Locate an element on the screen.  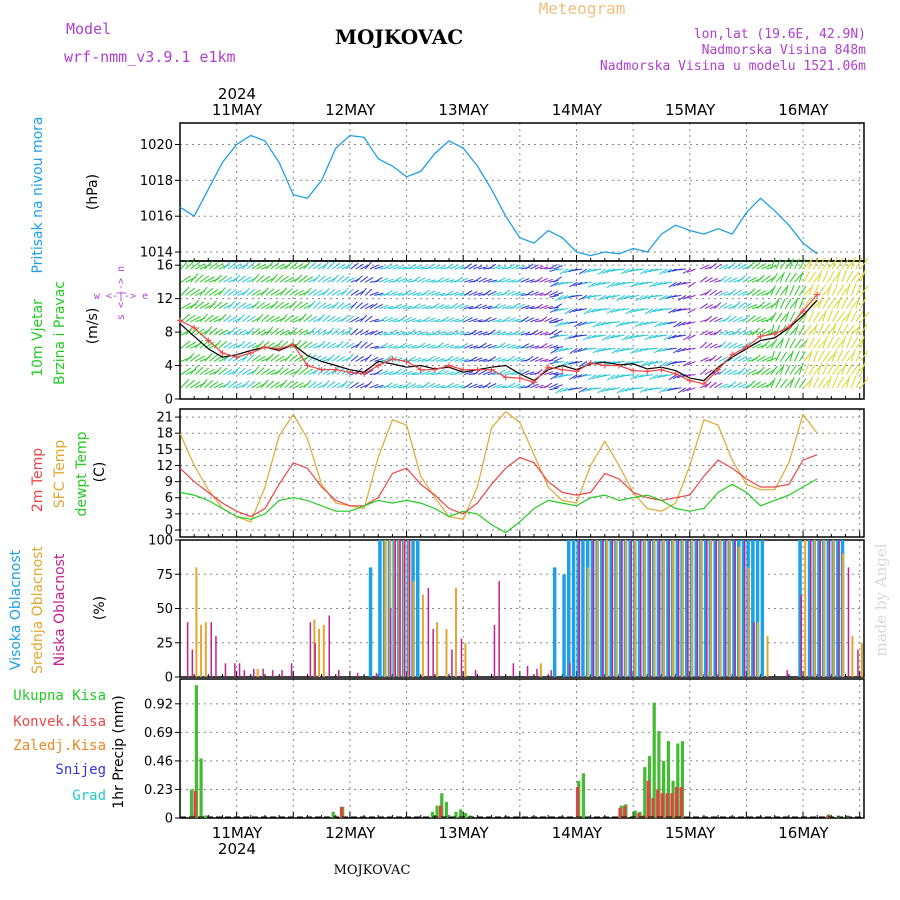
precip-unit-label: 1hr Precip (mm) is located at coordinates (119, 751).